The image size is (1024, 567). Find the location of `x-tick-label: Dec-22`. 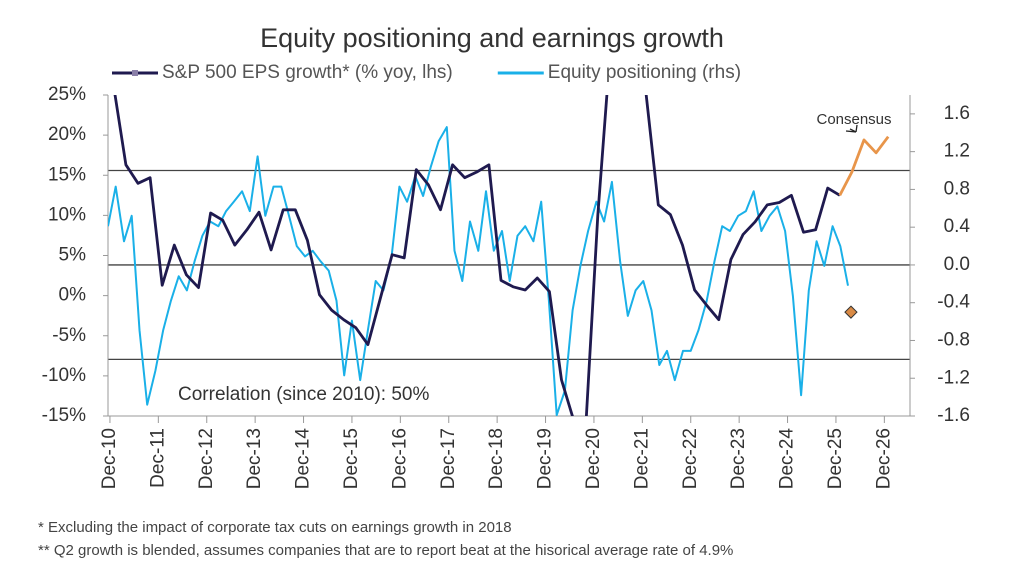

x-tick-label: Dec-22 is located at coordinates (690, 458).